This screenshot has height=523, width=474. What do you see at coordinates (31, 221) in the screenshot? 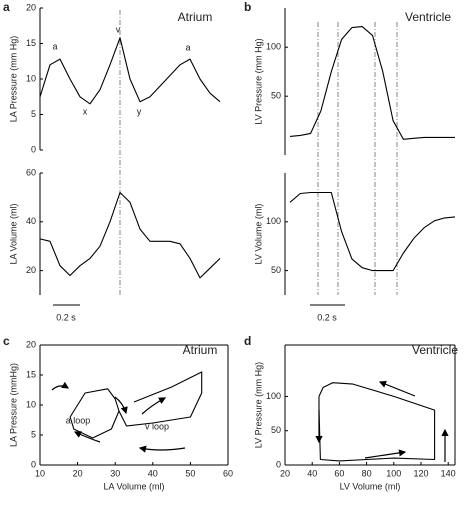
I see `y-tick-label: 40` at bounding box center [31, 221].